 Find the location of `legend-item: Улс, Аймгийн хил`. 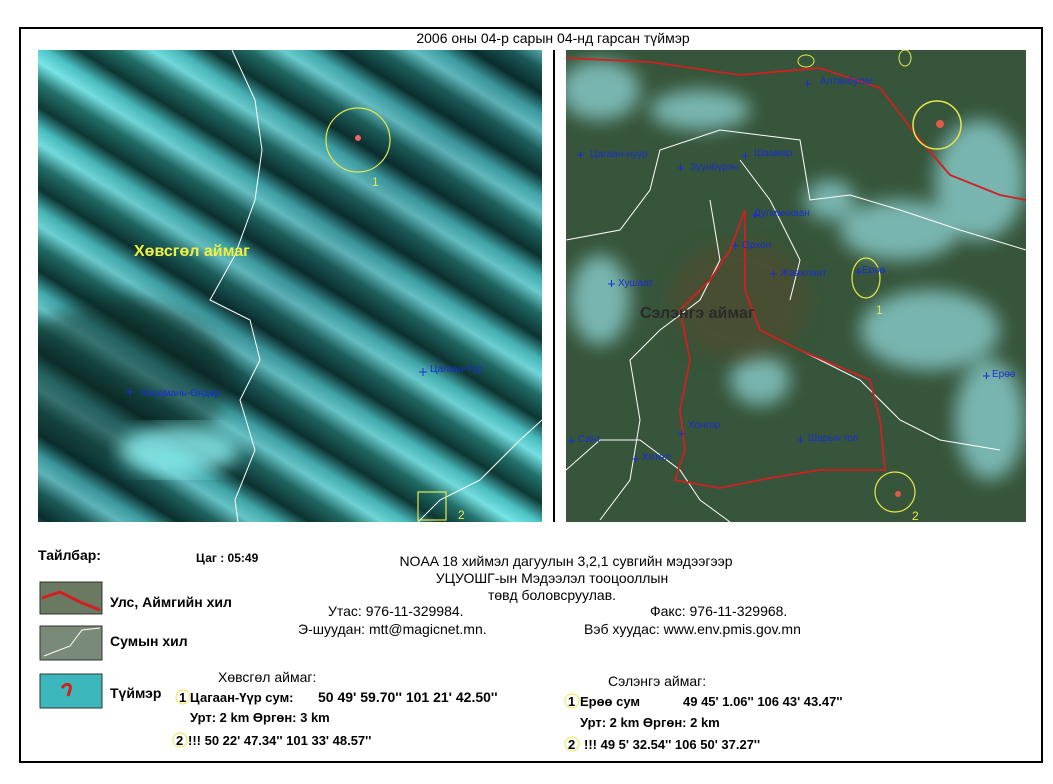

legend-item: Улс, Аймгийн хил is located at coordinates (171, 602).